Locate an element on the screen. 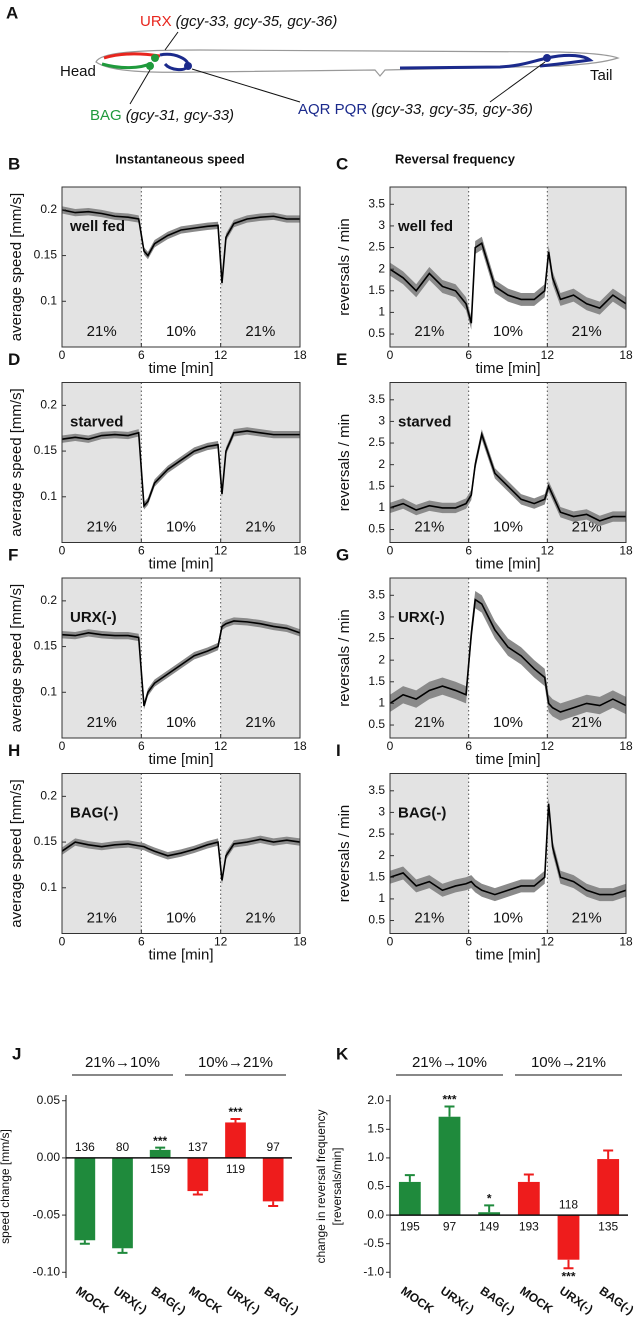 The width and height of the screenshot is (639, 1327). panel-letter: B is located at coordinates (14, 163).